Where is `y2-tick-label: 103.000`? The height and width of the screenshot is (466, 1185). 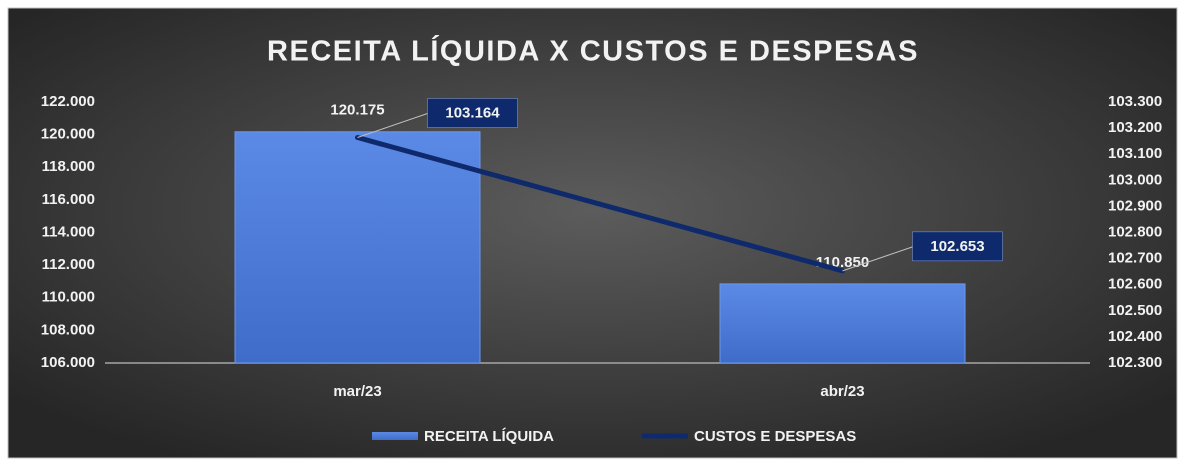
y2-tick-label: 103.000 is located at coordinates (1135, 179).